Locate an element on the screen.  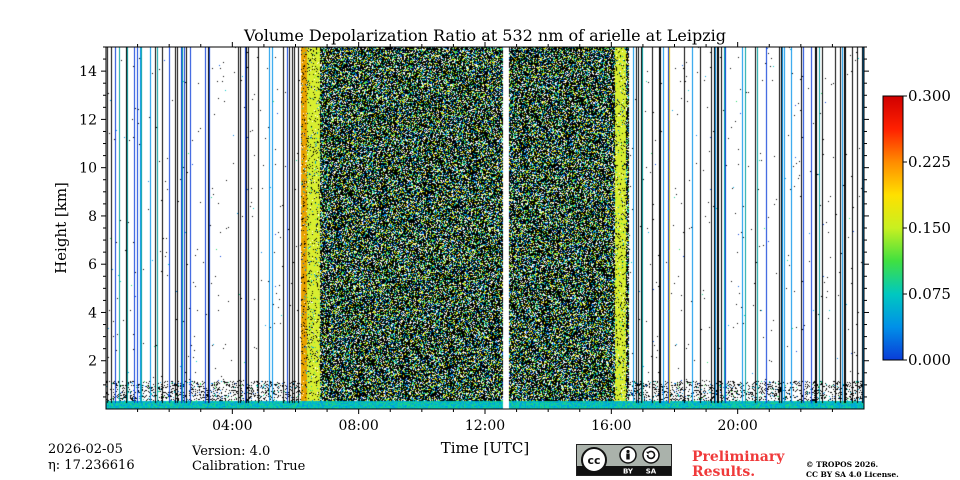
svg-text: cc is located at coordinates (593, 460).